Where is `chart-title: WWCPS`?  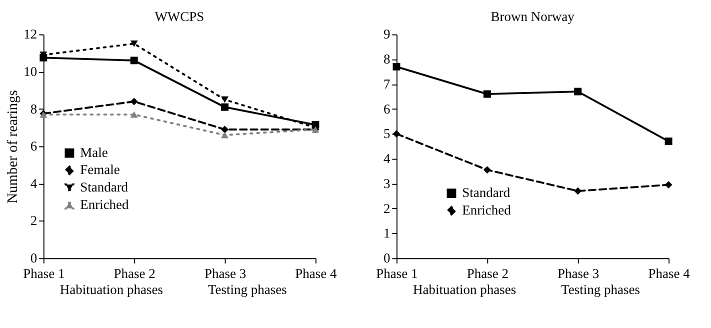 chart-title: WWCPS is located at coordinates (179, 16).